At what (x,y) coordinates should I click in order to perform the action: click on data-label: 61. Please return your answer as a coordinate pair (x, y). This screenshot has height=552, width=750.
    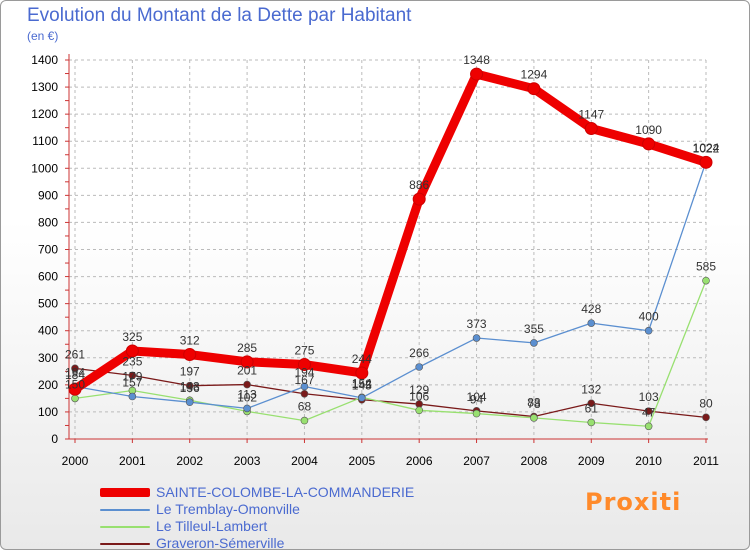
    Looking at the image, I should click on (592, 408).